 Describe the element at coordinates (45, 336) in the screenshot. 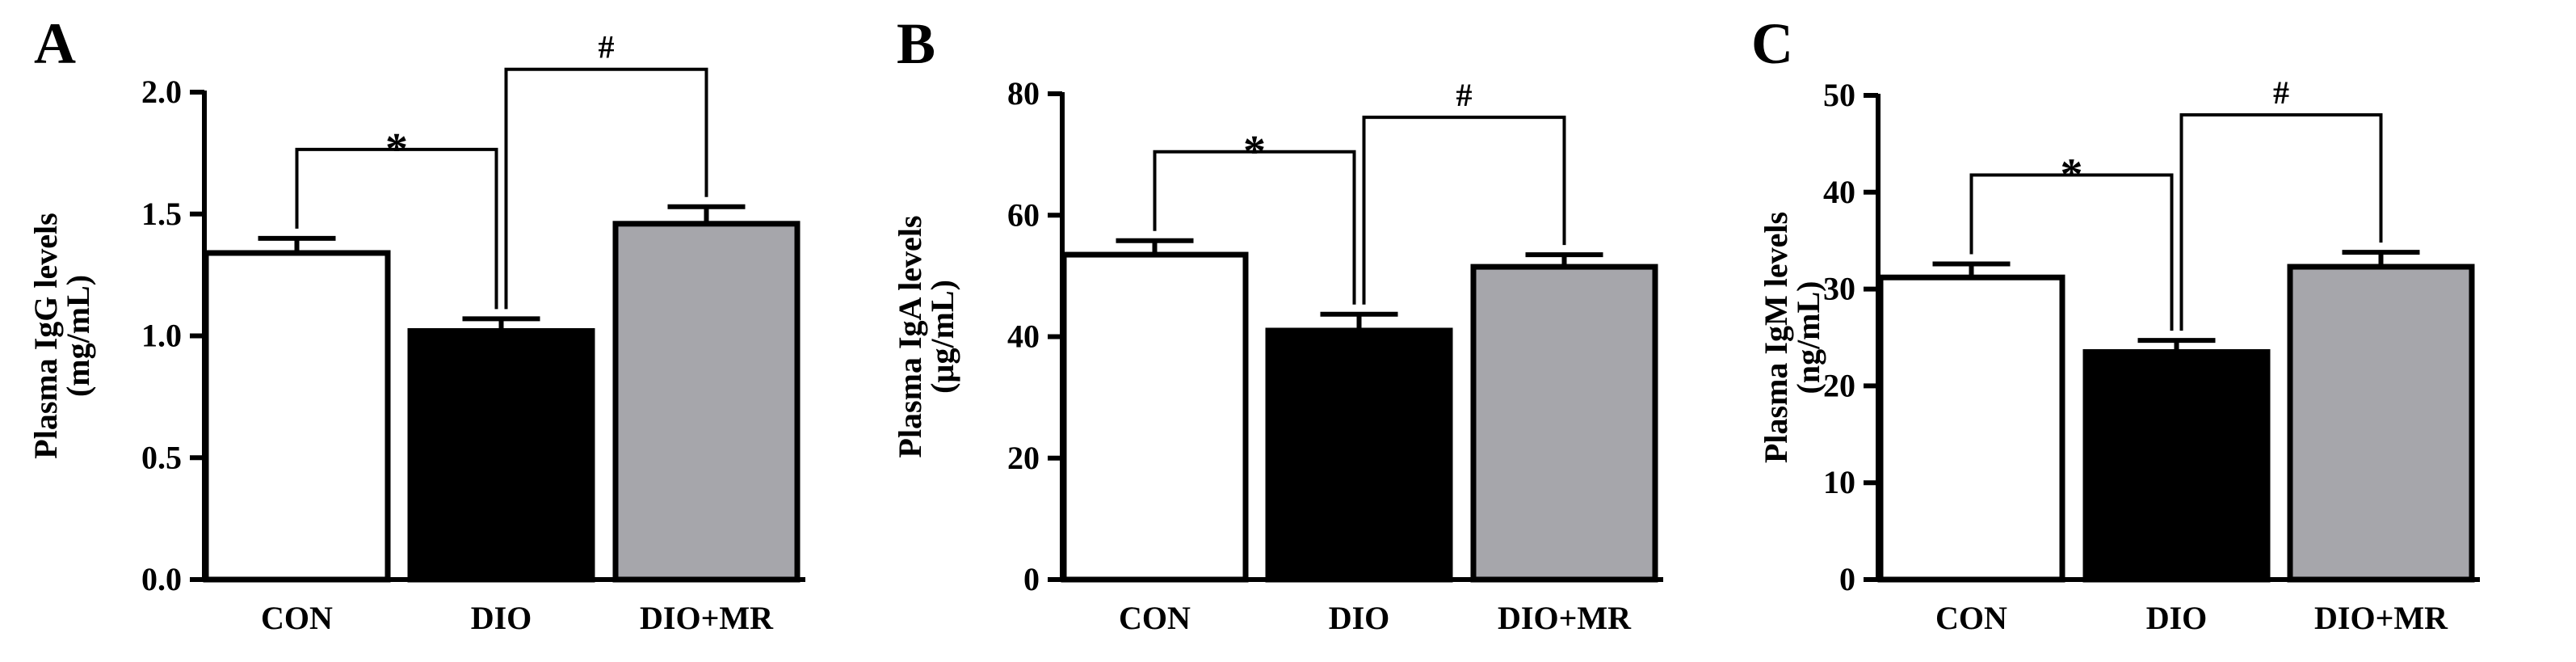

I see `y-axis-label: Plasma IgG levels` at that location.